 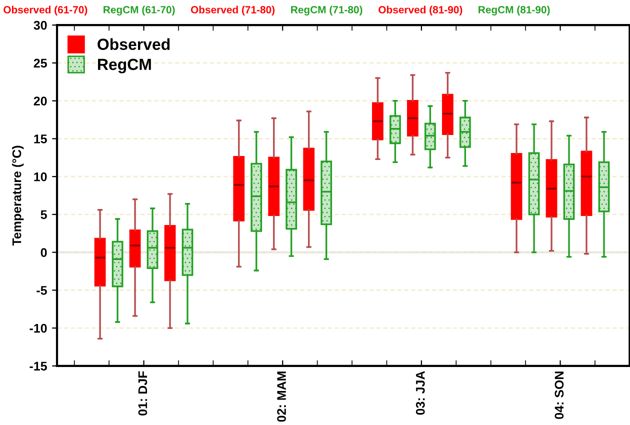 I want to click on text: RegCM (61-70), so click(x=139, y=11).